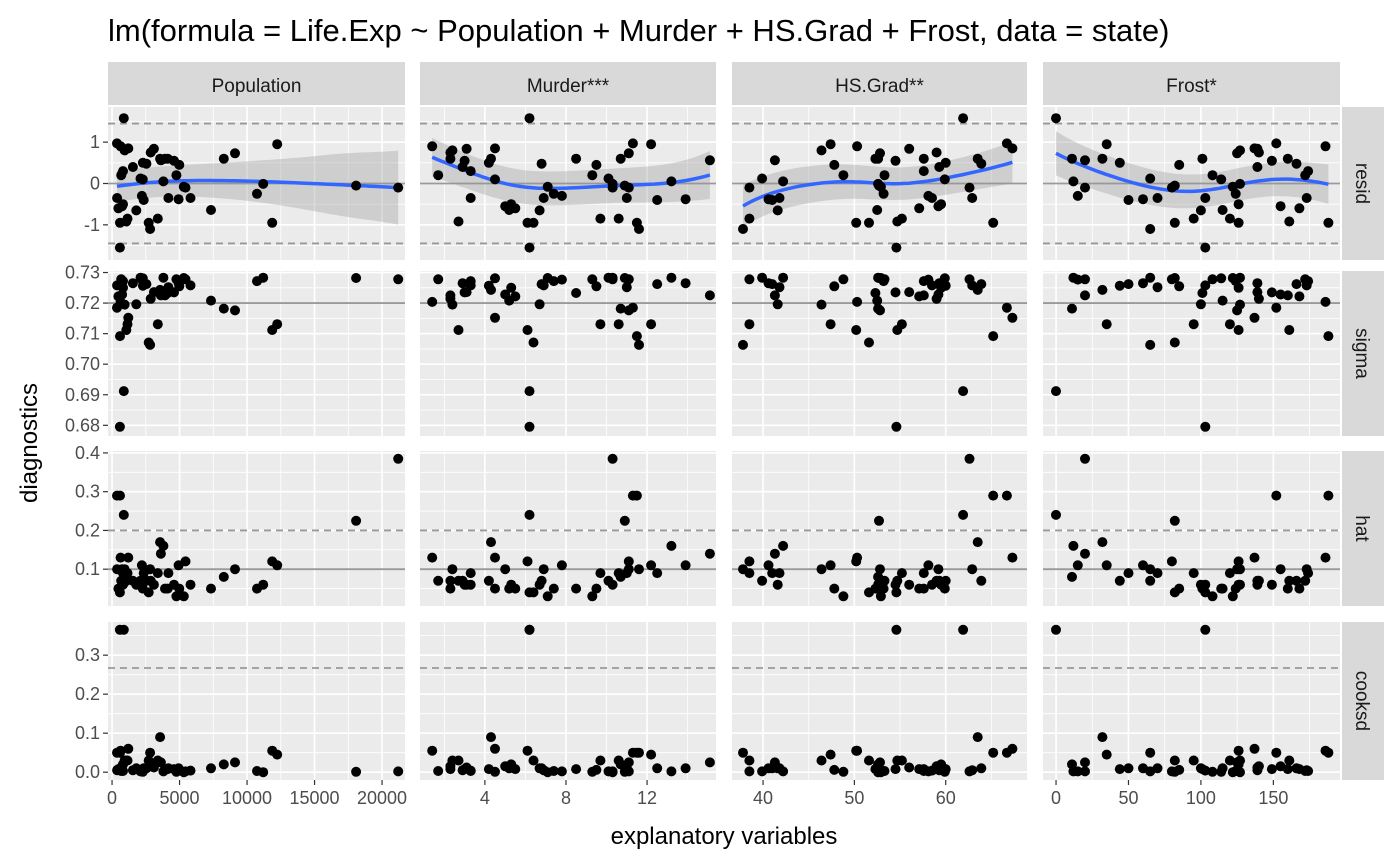  I want to click on y-tick-label: 0.71, so click(82, 334).